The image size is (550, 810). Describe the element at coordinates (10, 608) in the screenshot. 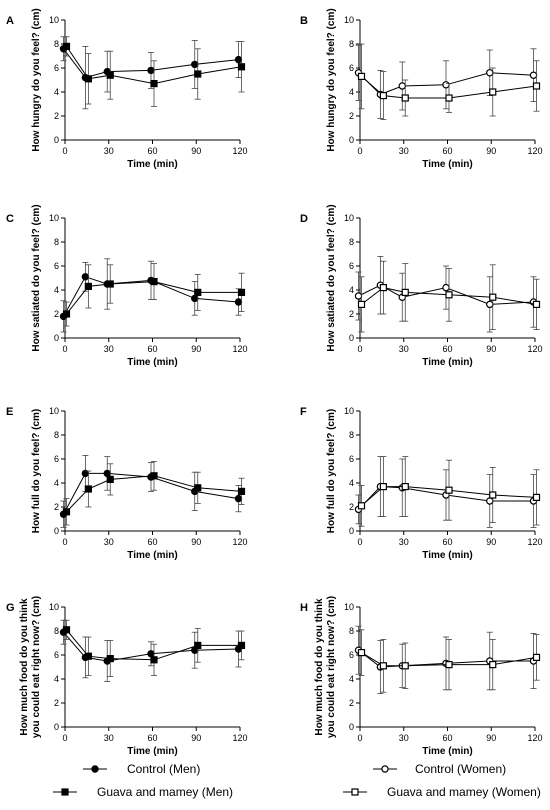

I see `panel-letter: G` at that location.